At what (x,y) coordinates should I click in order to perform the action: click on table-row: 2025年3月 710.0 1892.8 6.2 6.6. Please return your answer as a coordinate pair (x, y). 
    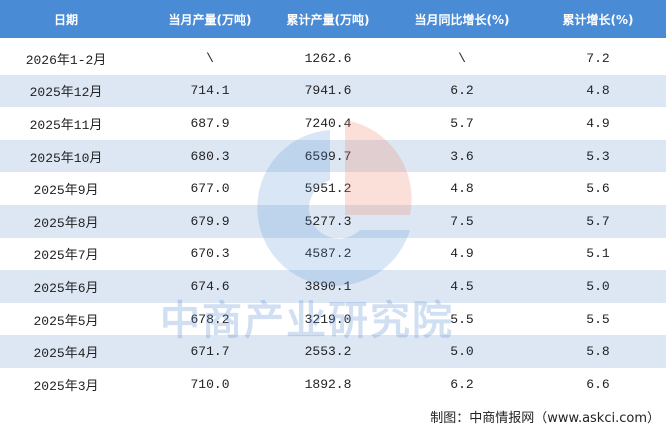
    Looking at the image, I should click on (333, 384).